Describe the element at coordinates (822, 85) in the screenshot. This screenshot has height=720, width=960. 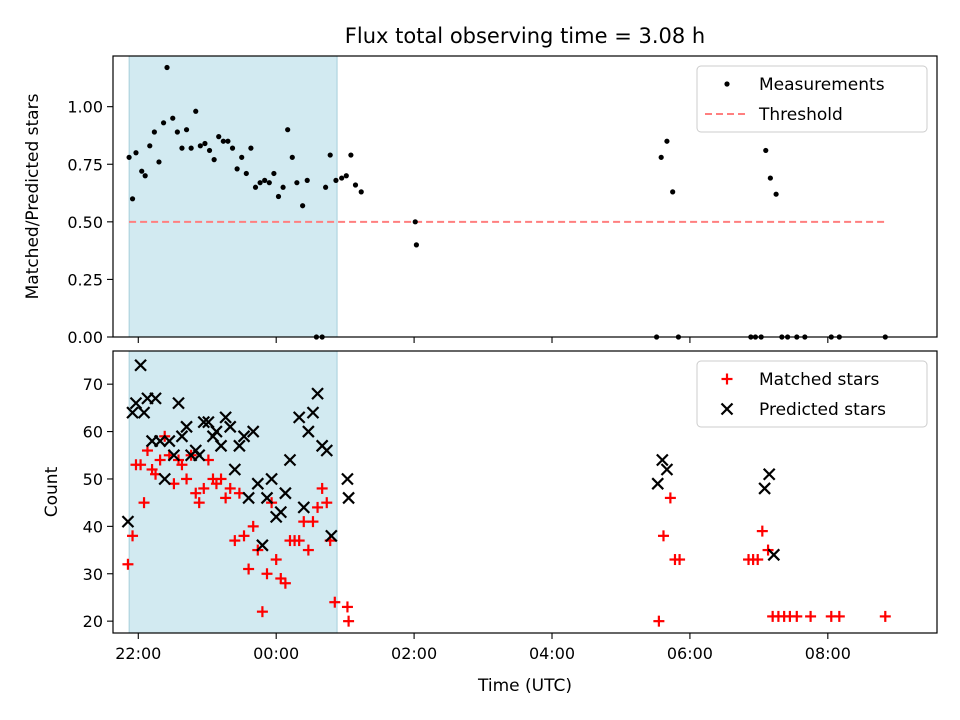
I see `legend-label: Measurements` at that location.